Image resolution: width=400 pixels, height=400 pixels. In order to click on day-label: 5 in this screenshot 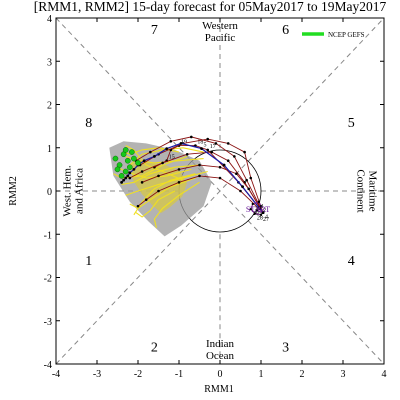, I will do `click(205, 146)`.